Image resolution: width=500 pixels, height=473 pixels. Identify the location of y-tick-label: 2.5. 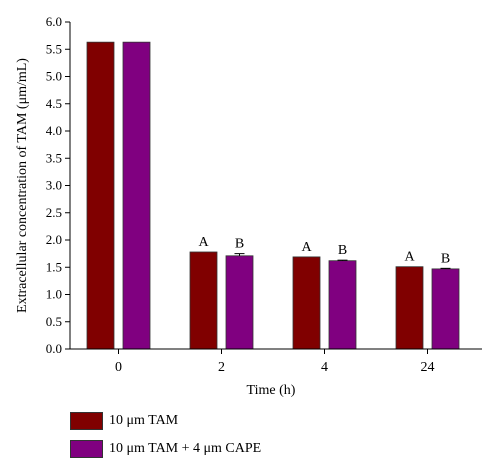
(54, 212).